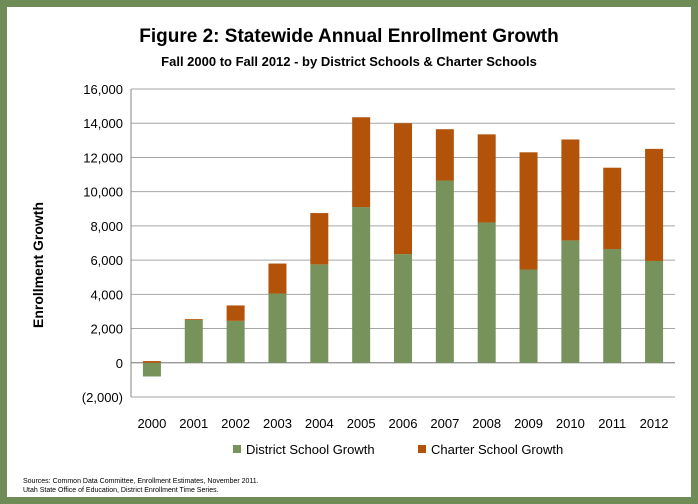 Image resolution: width=698 pixels, height=504 pixels. Describe the element at coordinates (361, 423) in the screenshot. I see `x-tick-label: 2005` at that location.